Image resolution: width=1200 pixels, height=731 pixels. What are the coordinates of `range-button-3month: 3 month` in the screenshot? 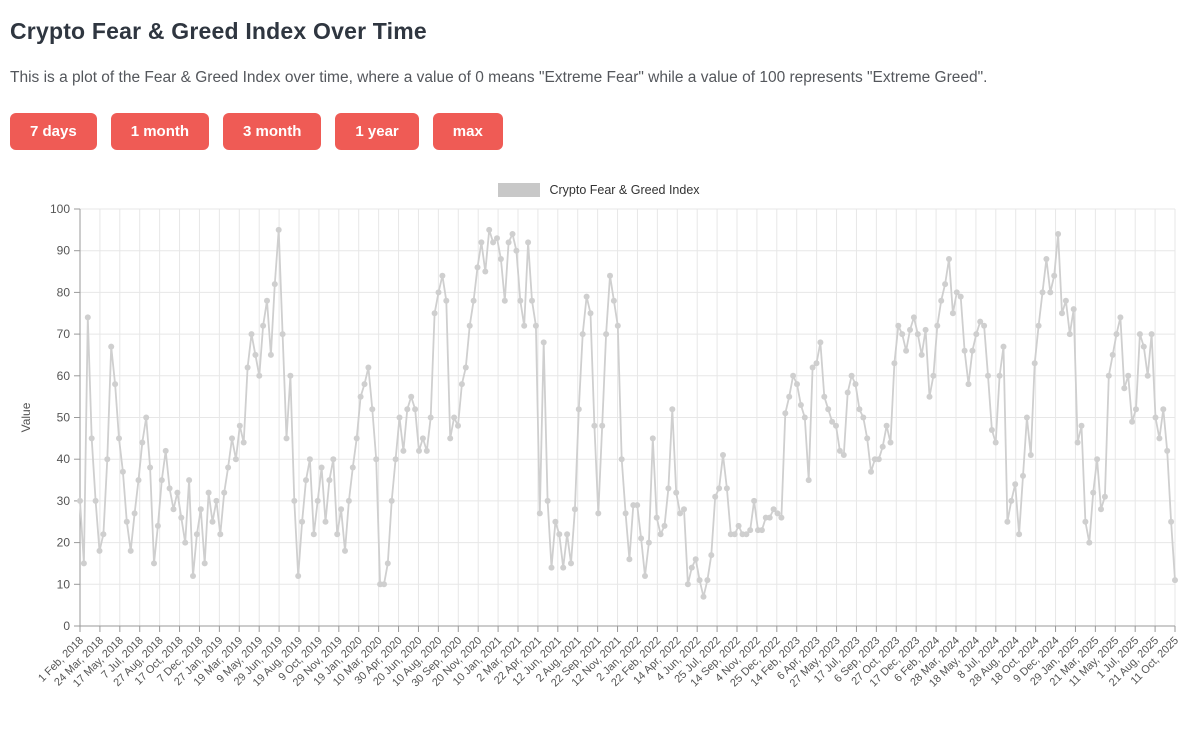 It's located at (272, 131).